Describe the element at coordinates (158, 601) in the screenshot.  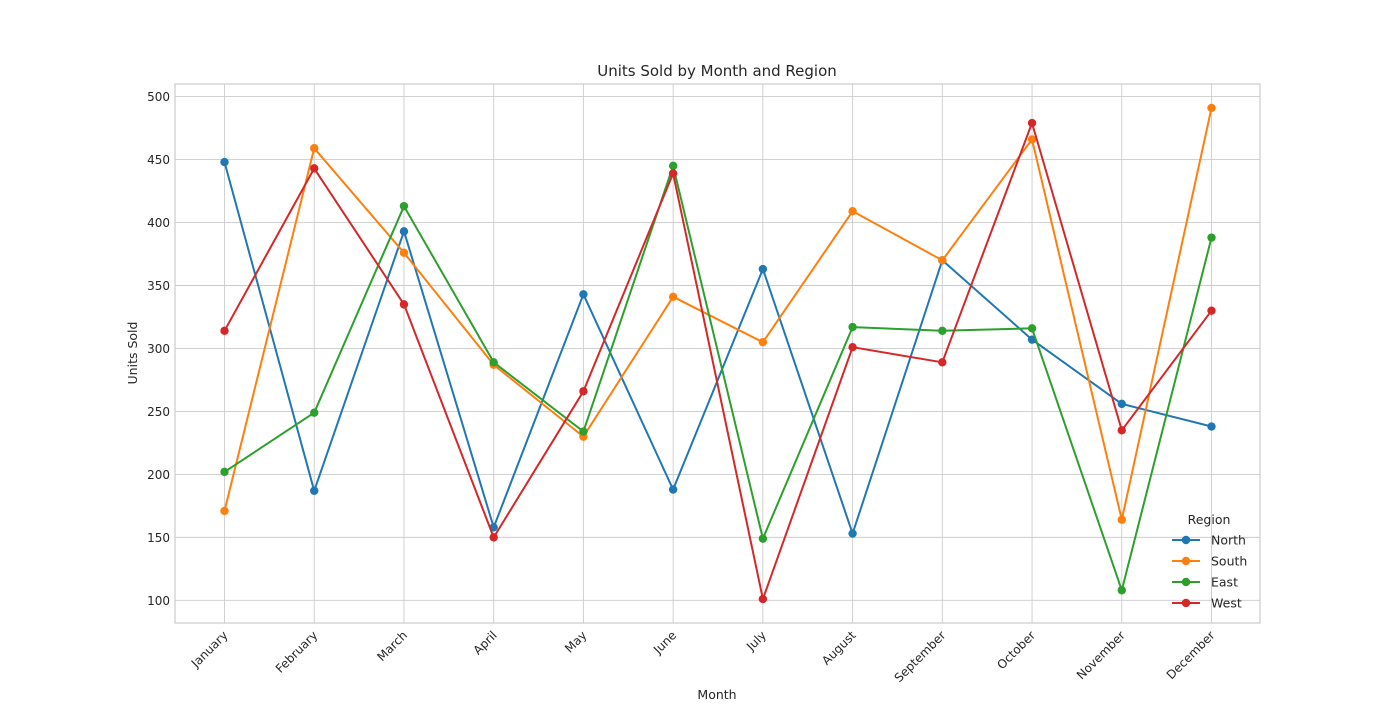
I see `y-tick-label: 100` at that location.